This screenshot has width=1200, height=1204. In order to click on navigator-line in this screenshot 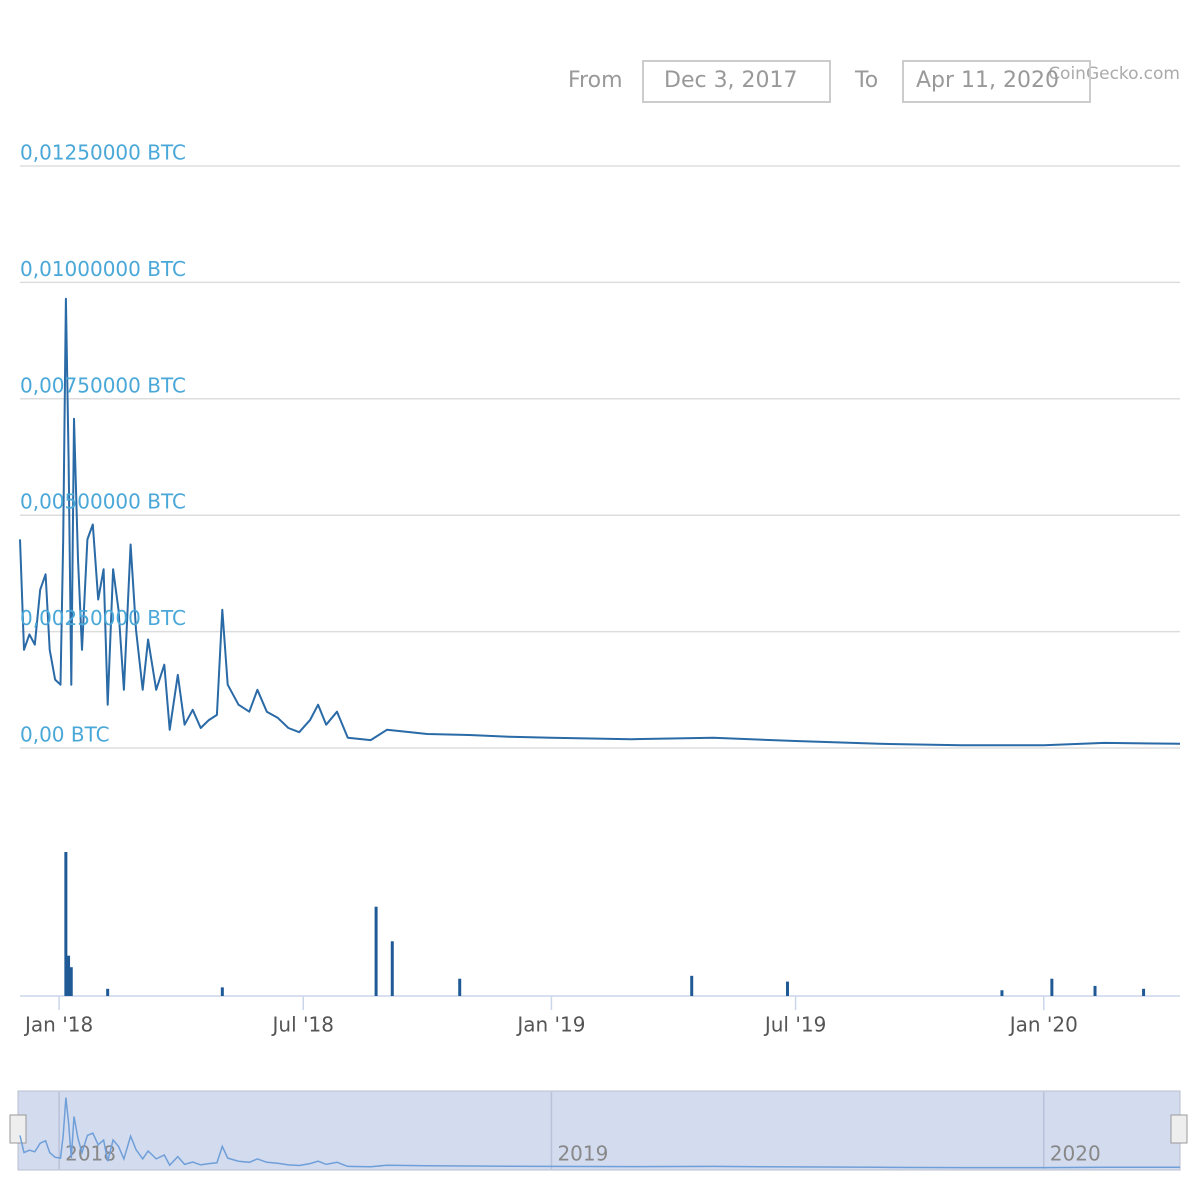, I will do `click(600, 1133)`.